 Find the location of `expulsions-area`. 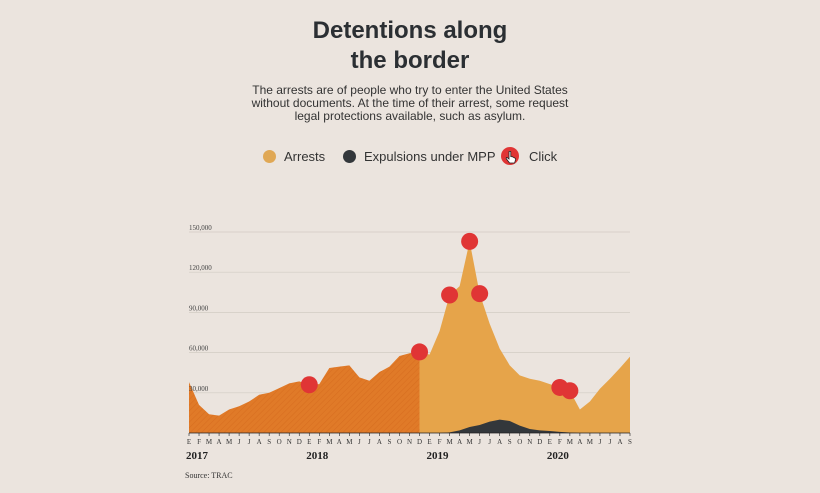

expulsions-area is located at coordinates (409, 426).